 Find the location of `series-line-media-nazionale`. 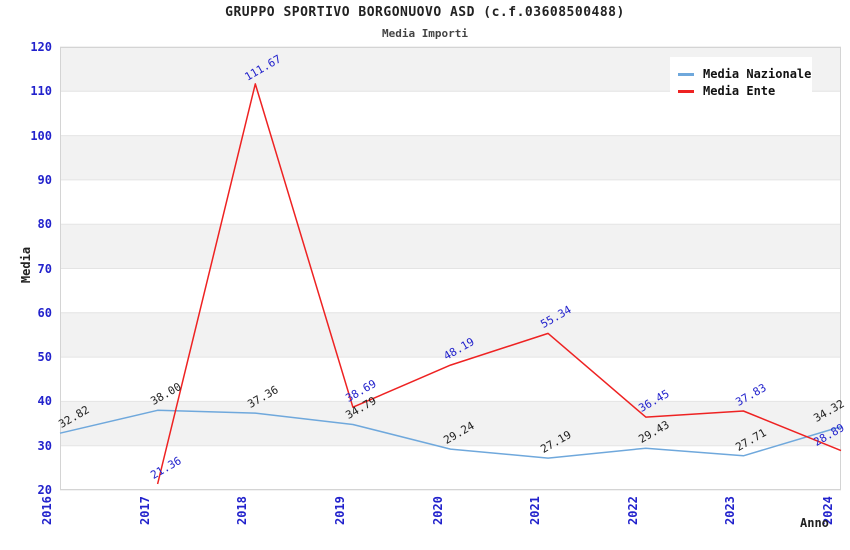

series-line-media-nazionale is located at coordinates (450, 434).